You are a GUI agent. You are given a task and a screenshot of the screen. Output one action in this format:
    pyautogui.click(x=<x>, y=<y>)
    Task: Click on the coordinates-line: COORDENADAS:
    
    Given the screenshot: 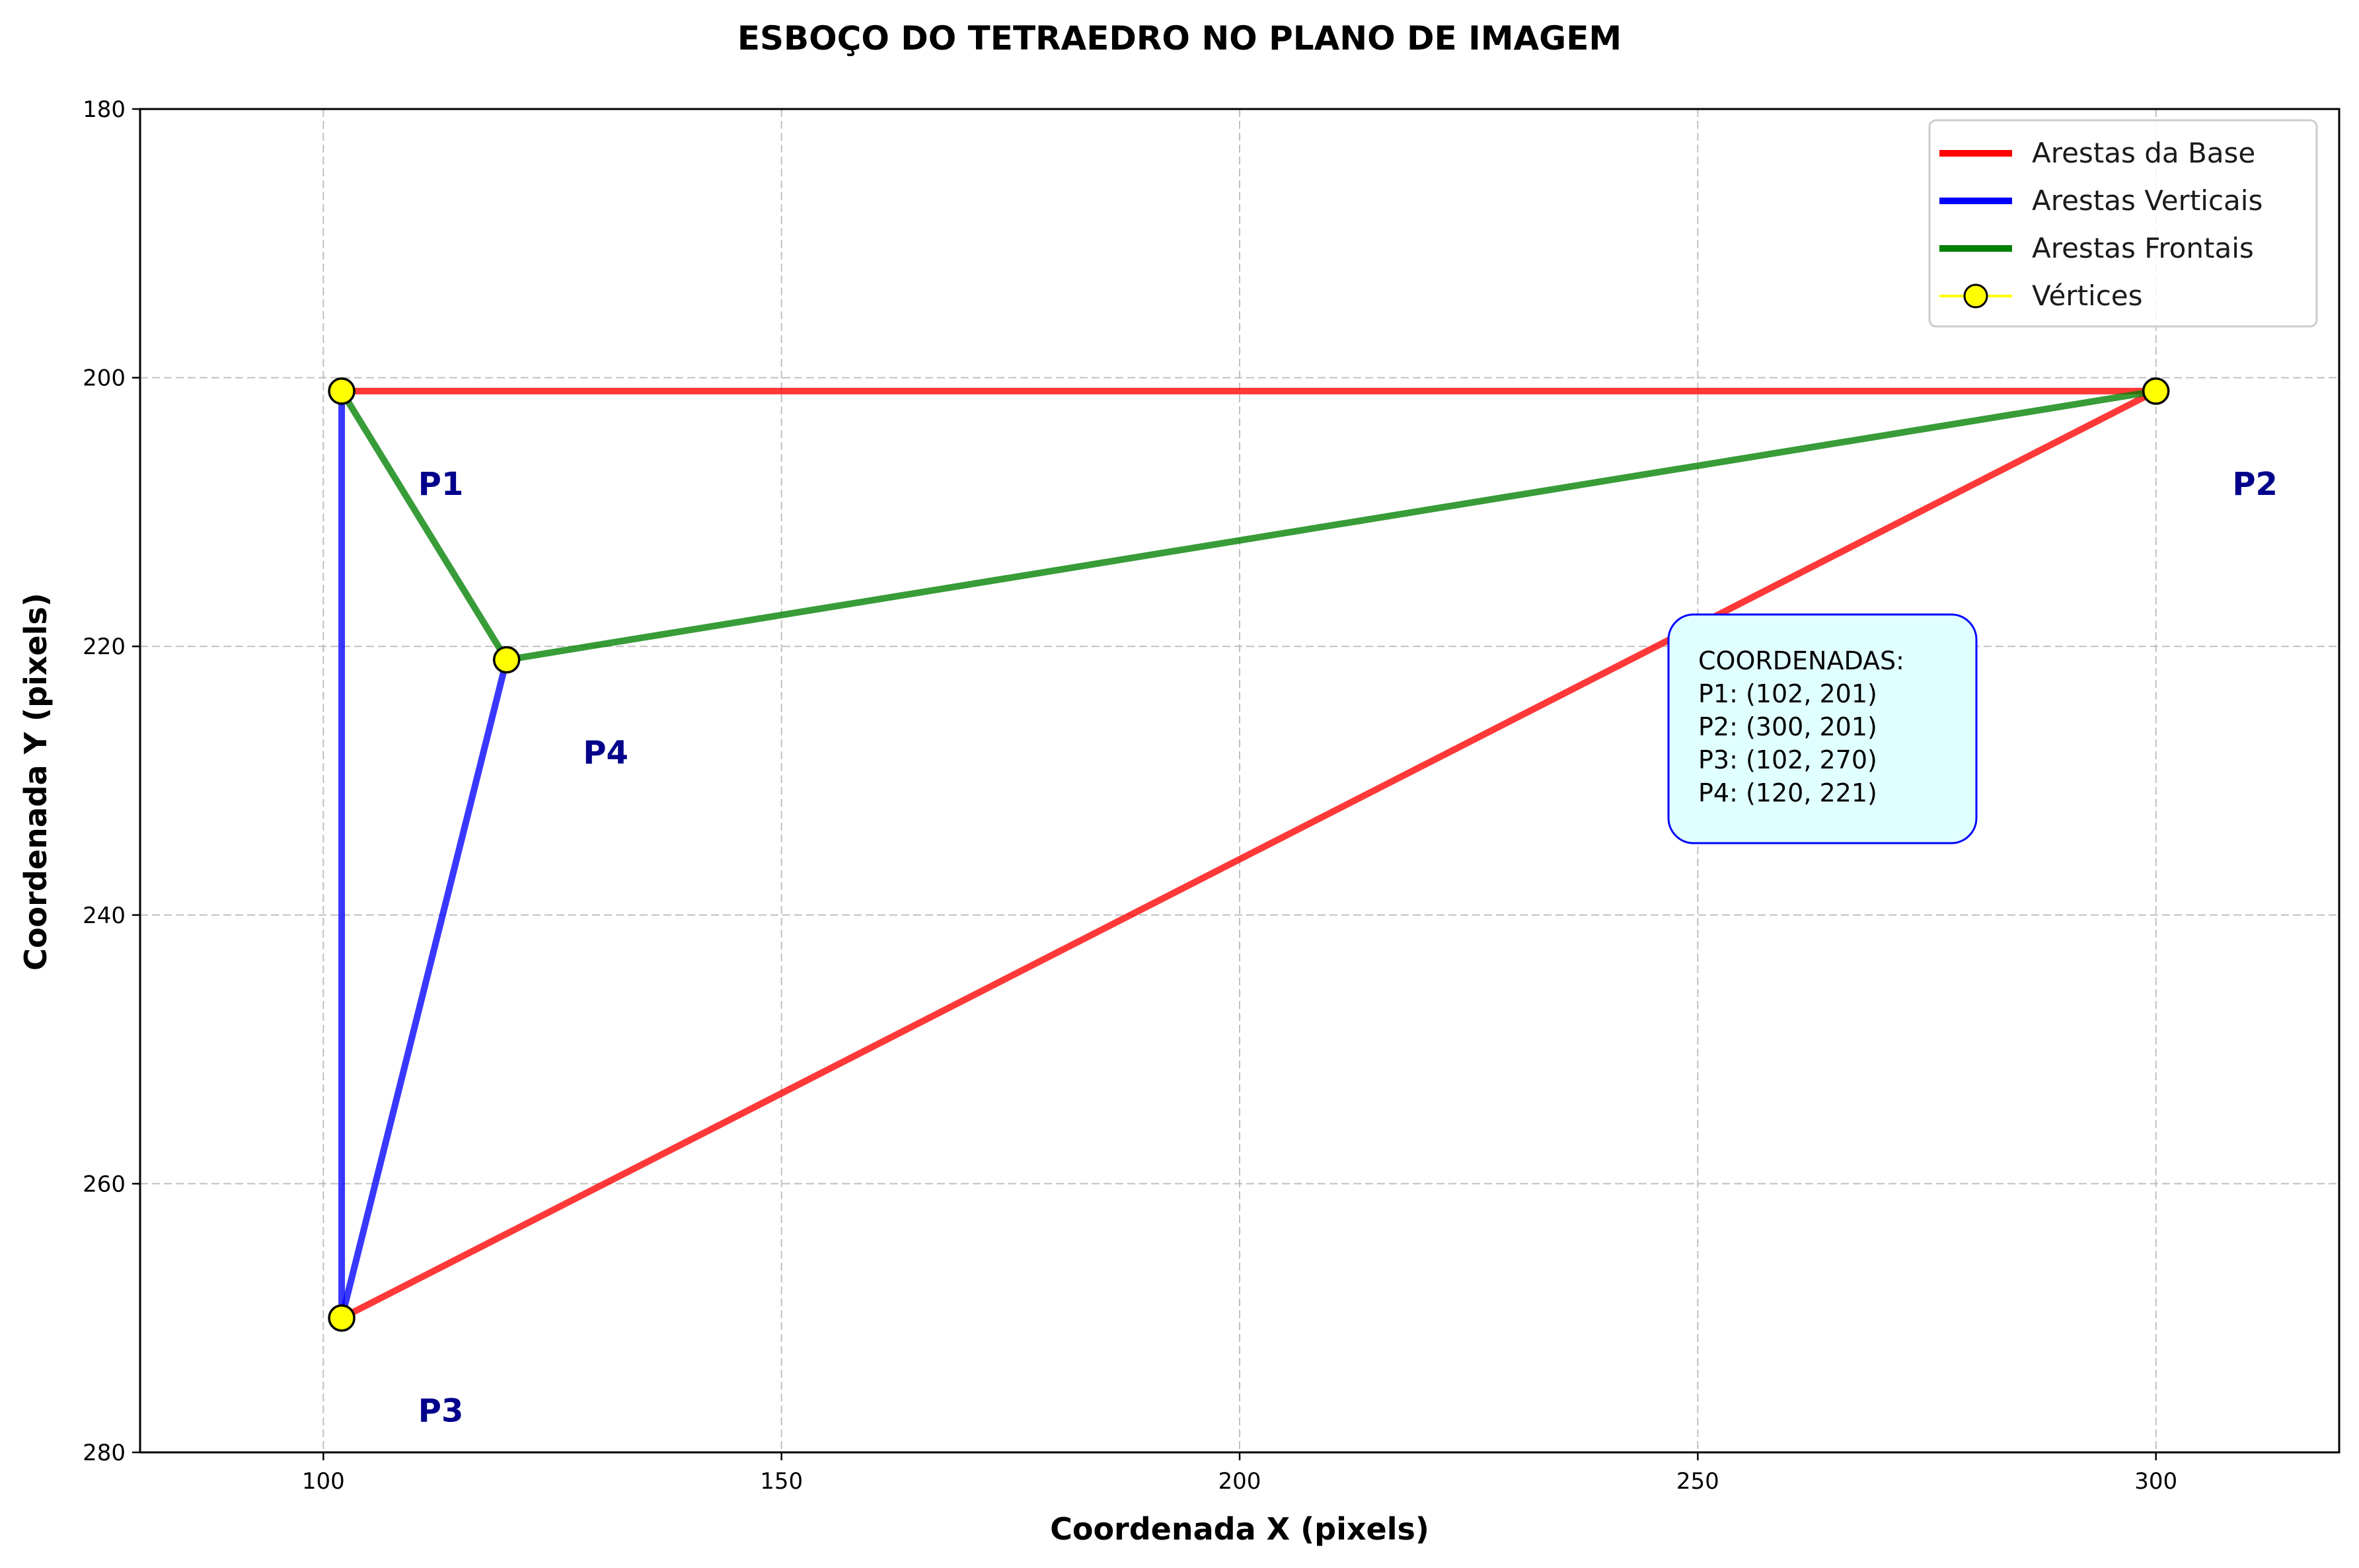 What is the action you would take?
    pyautogui.click(x=1801, y=660)
    